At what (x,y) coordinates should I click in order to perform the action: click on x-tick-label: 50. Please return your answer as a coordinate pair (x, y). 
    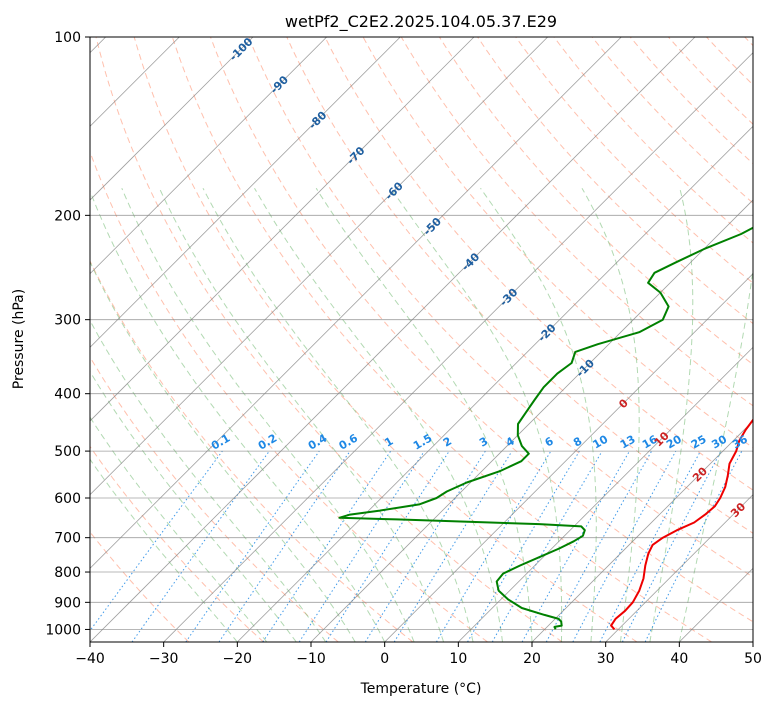
    Looking at the image, I should click on (753, 659).